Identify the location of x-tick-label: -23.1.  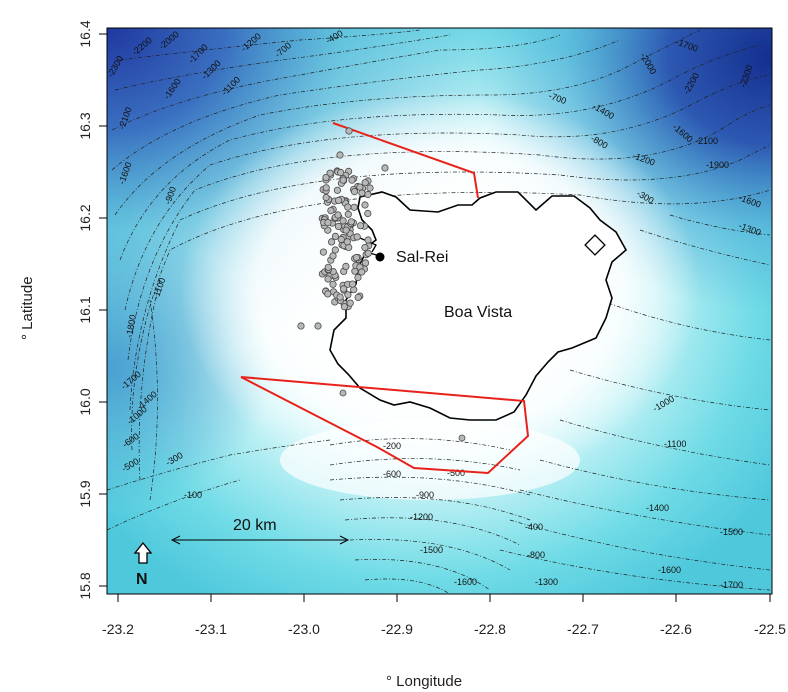
(211, 629).